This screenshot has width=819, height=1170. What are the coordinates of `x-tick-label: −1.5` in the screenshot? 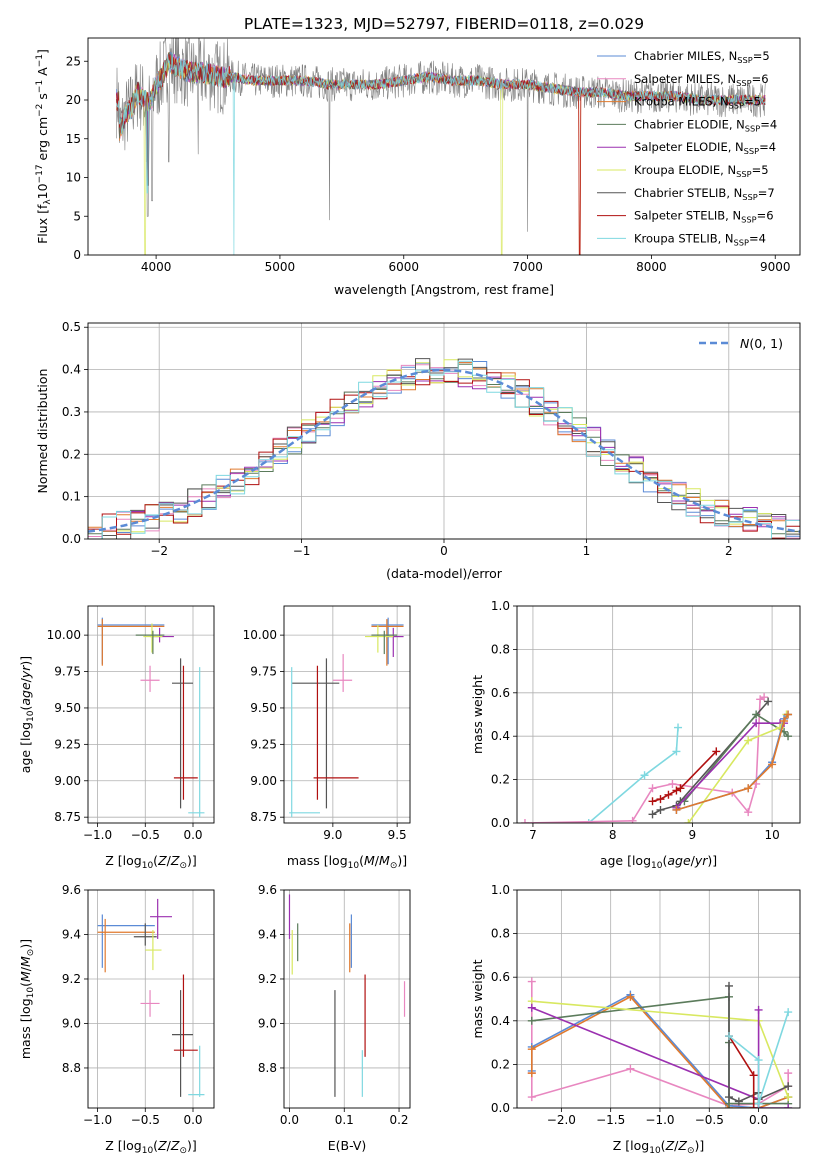 It's located at (610, 1120).